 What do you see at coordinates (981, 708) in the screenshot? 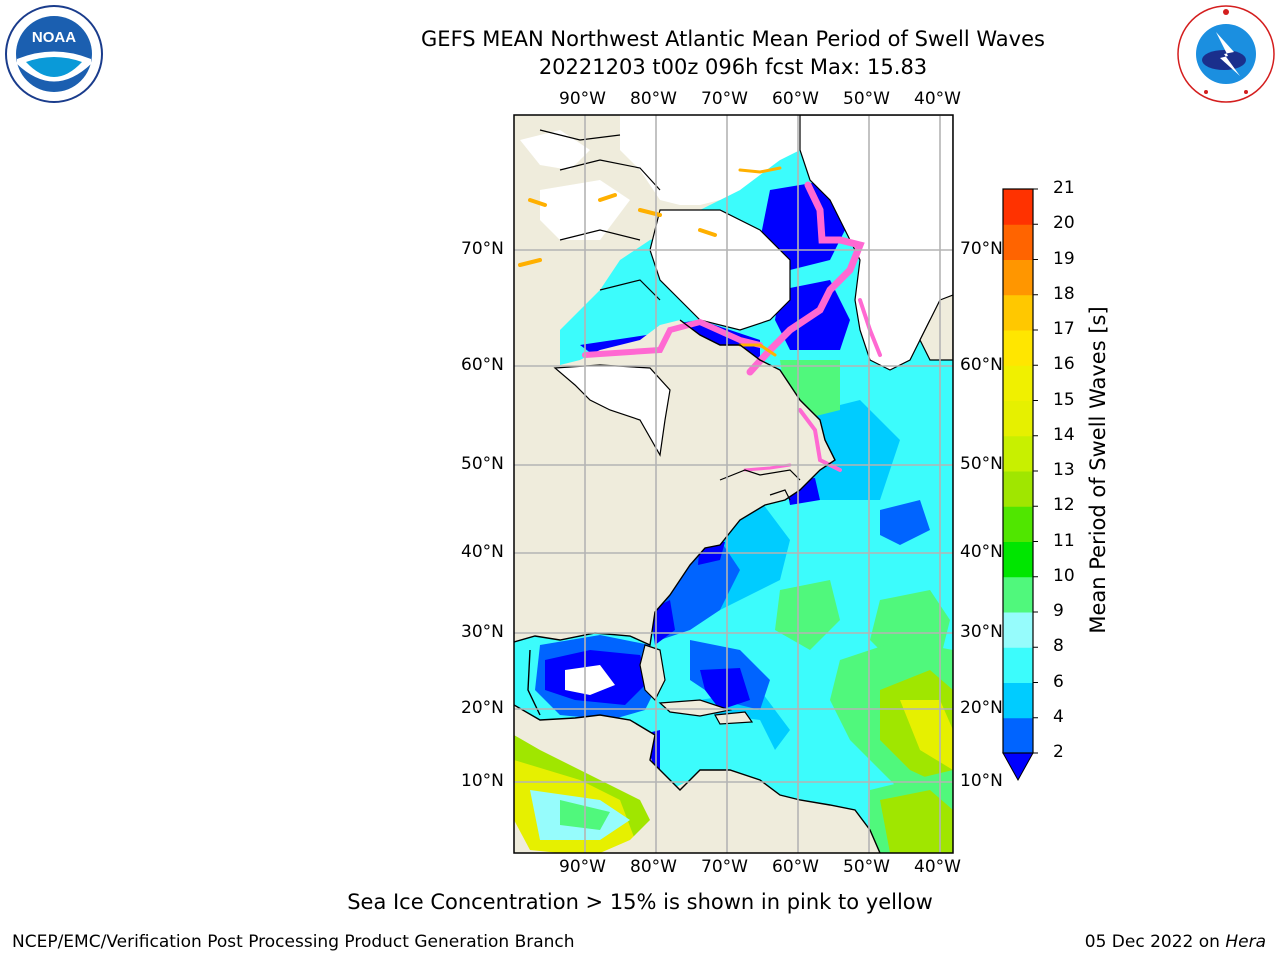
I see `lat-label-right: 20°N` at bounding box center [981, 708].